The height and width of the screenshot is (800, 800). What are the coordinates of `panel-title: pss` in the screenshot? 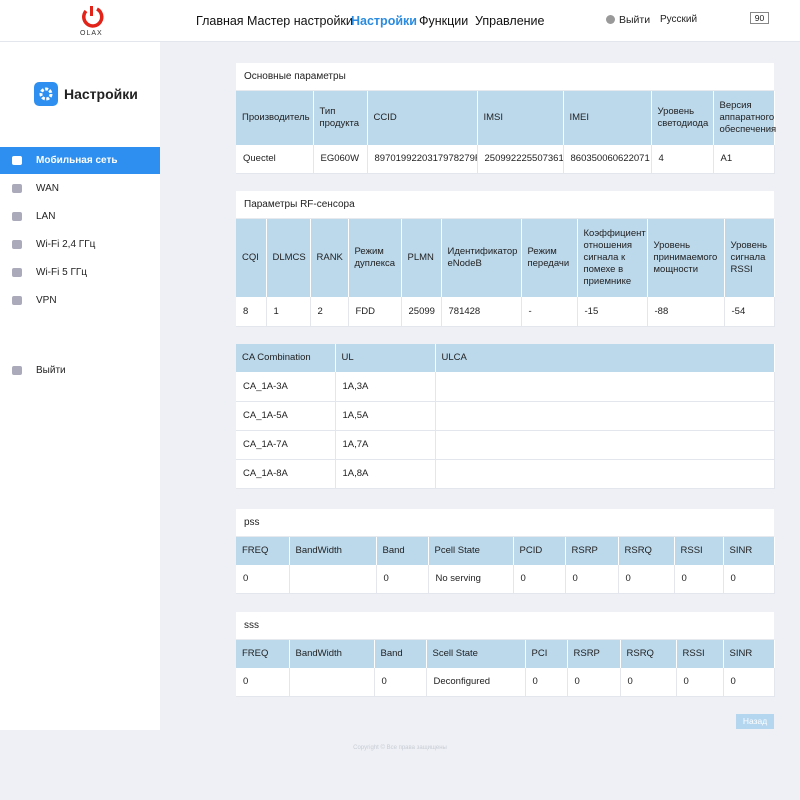 It's located at (505, 523).